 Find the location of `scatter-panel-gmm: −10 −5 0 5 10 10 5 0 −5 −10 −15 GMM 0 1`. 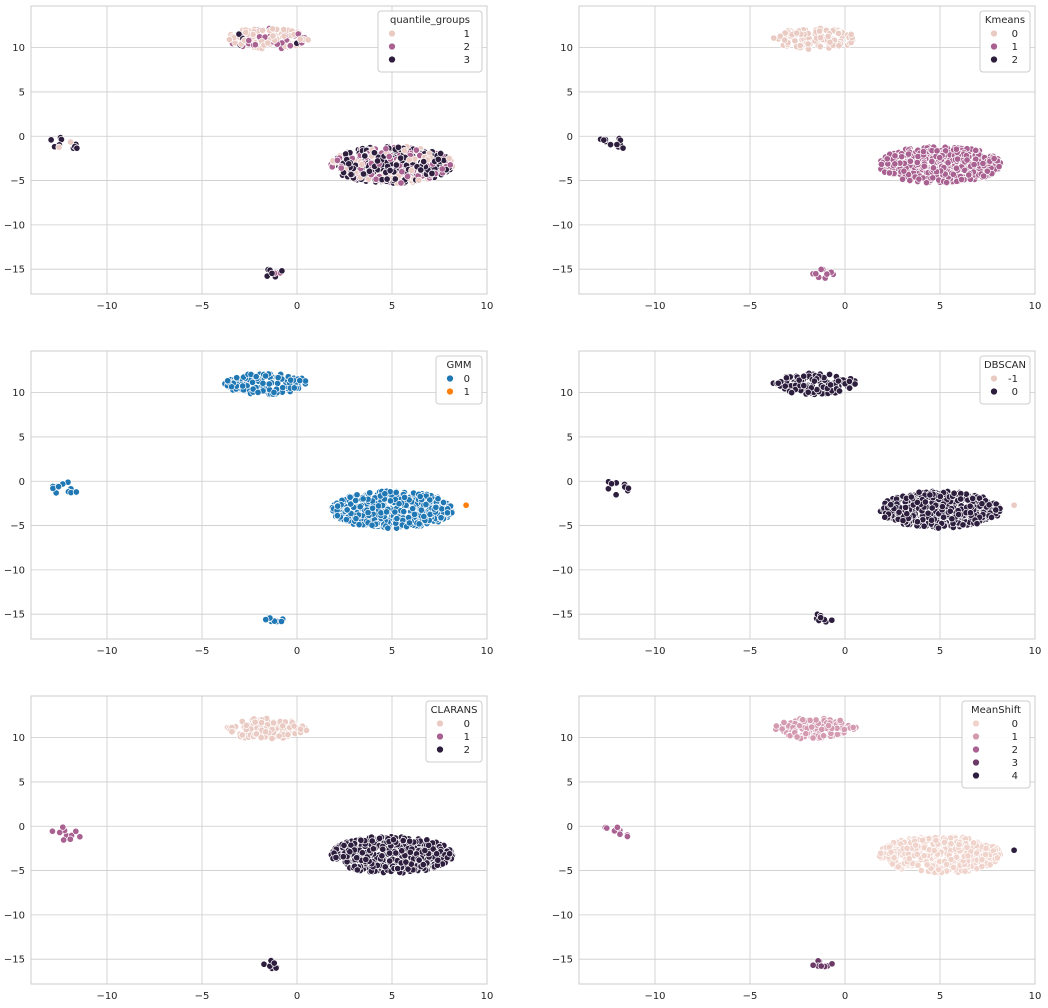

scatter-panel-gmm: −10 −5 0 5 10 10 5 0 −5 −10 −15 GMM 0 1 is located at coordinates (248, 503).